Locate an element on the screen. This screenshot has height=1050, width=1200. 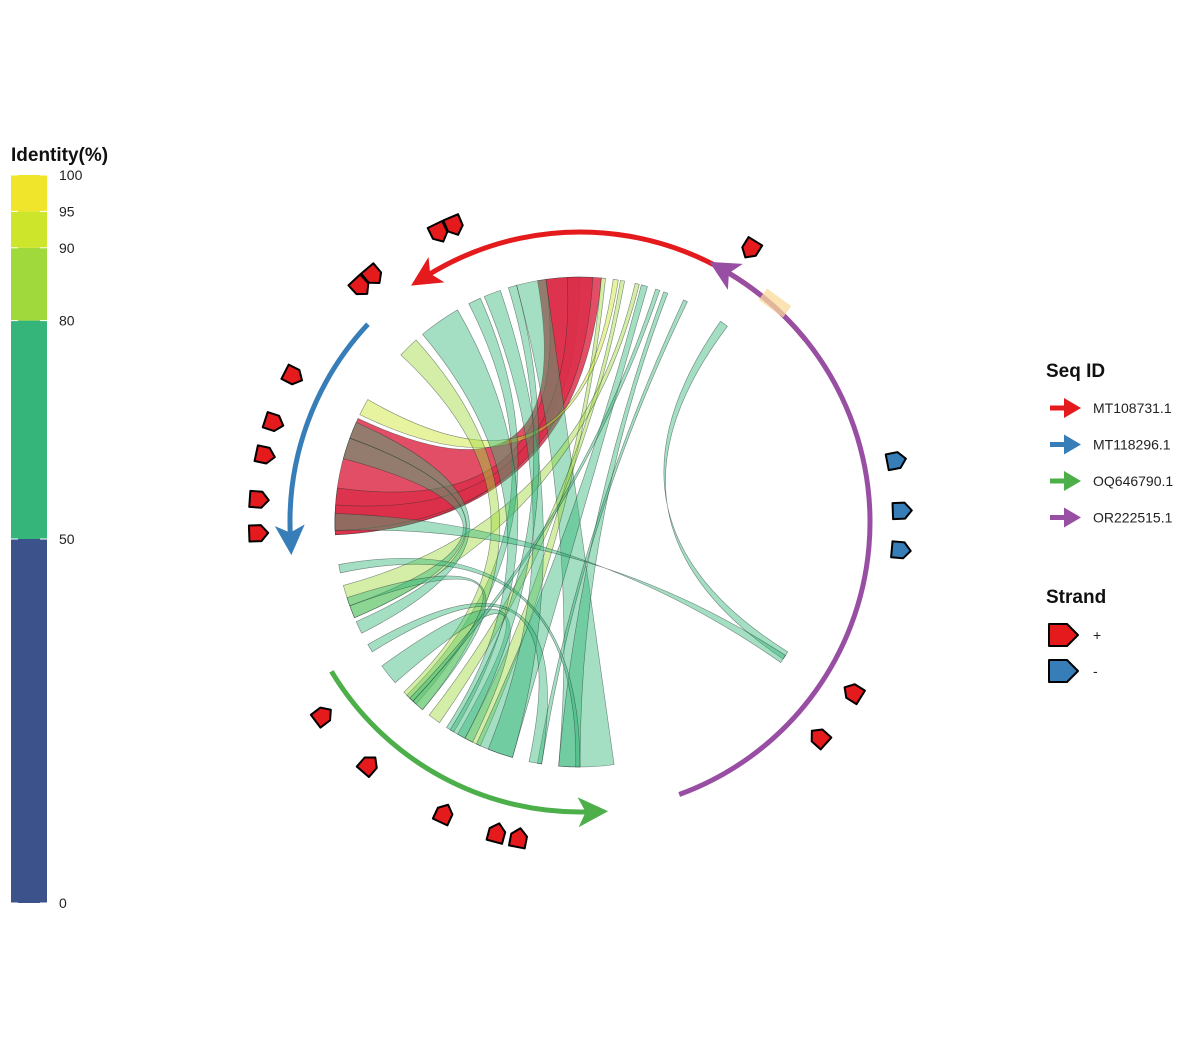
colorbar-tick-label: 50 is located at coordinates (67, 539).